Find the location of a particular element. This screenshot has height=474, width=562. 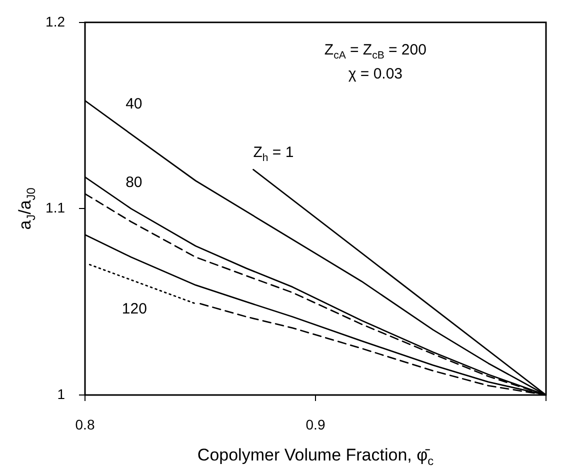

annotation: χ = 0.03 is located at coordinates (375, 74).